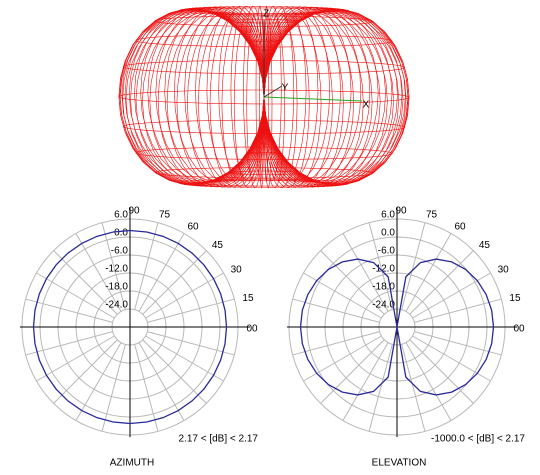  I want to click on z-axis-label: Z, so click(266, 14).